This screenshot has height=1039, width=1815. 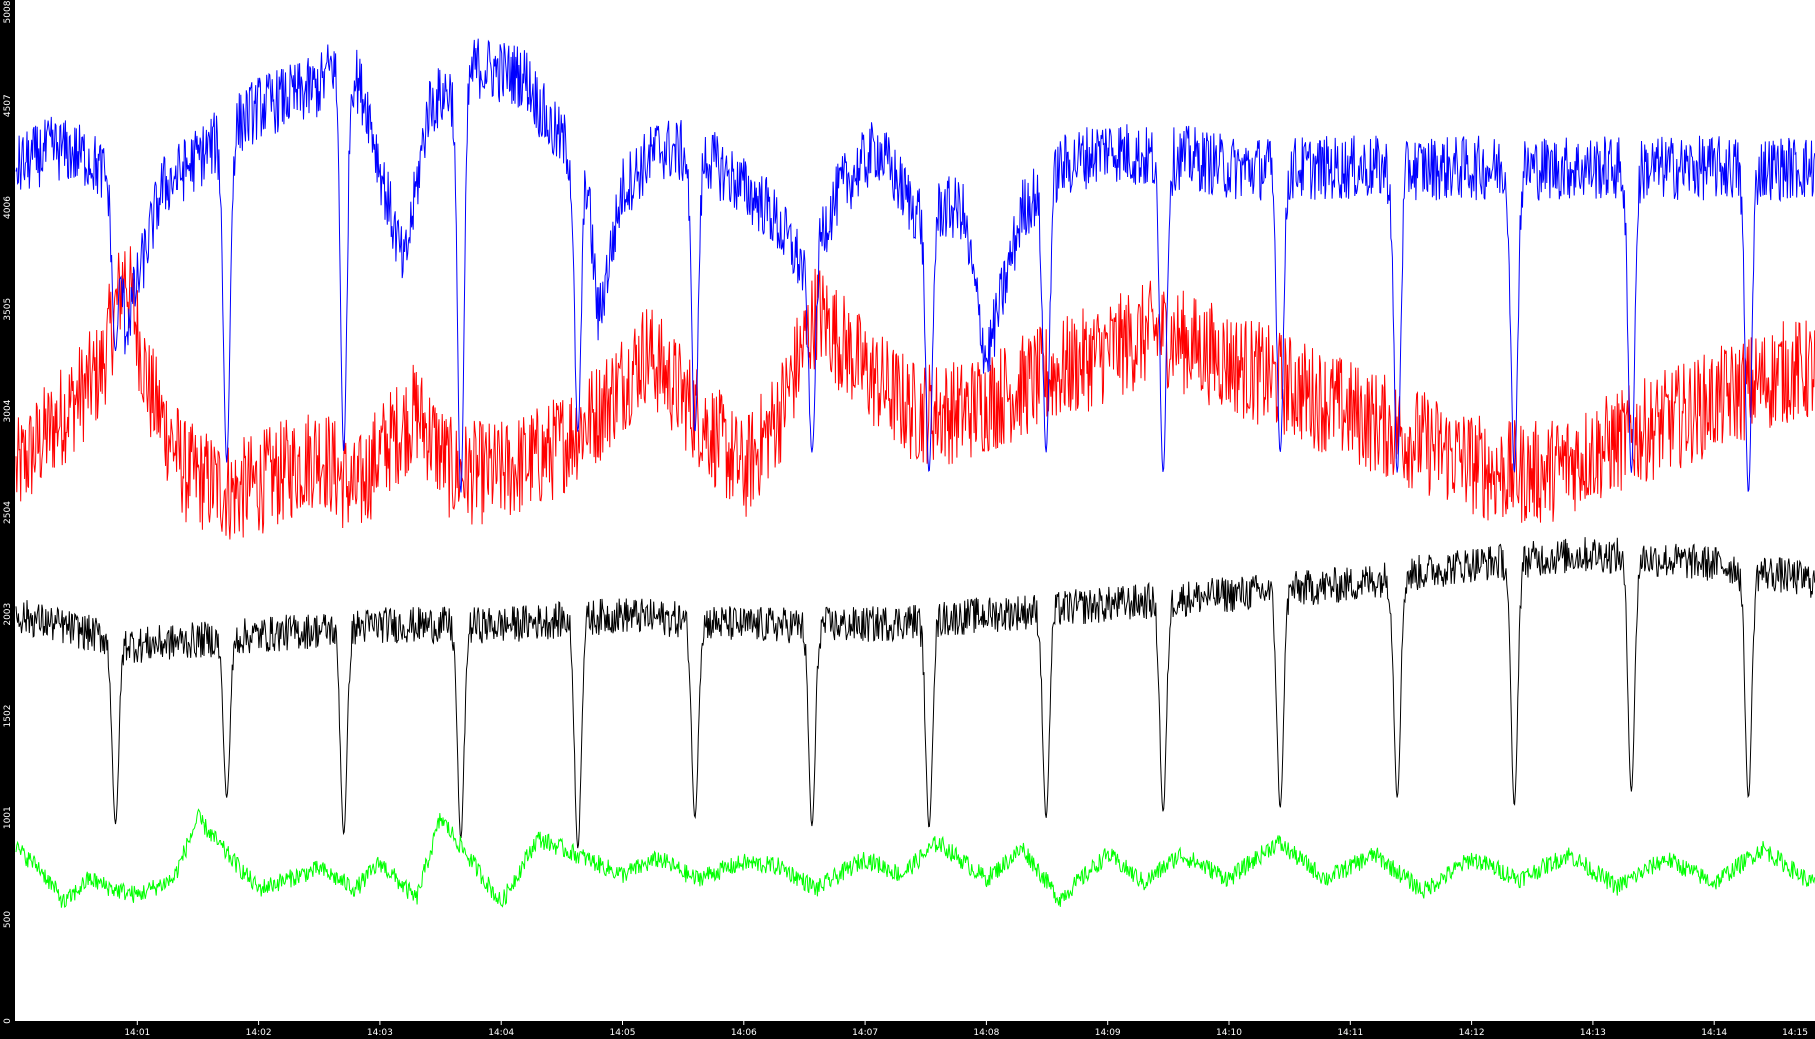 I want to click on y-tick-label: 1001, so click(x=8, y=817).